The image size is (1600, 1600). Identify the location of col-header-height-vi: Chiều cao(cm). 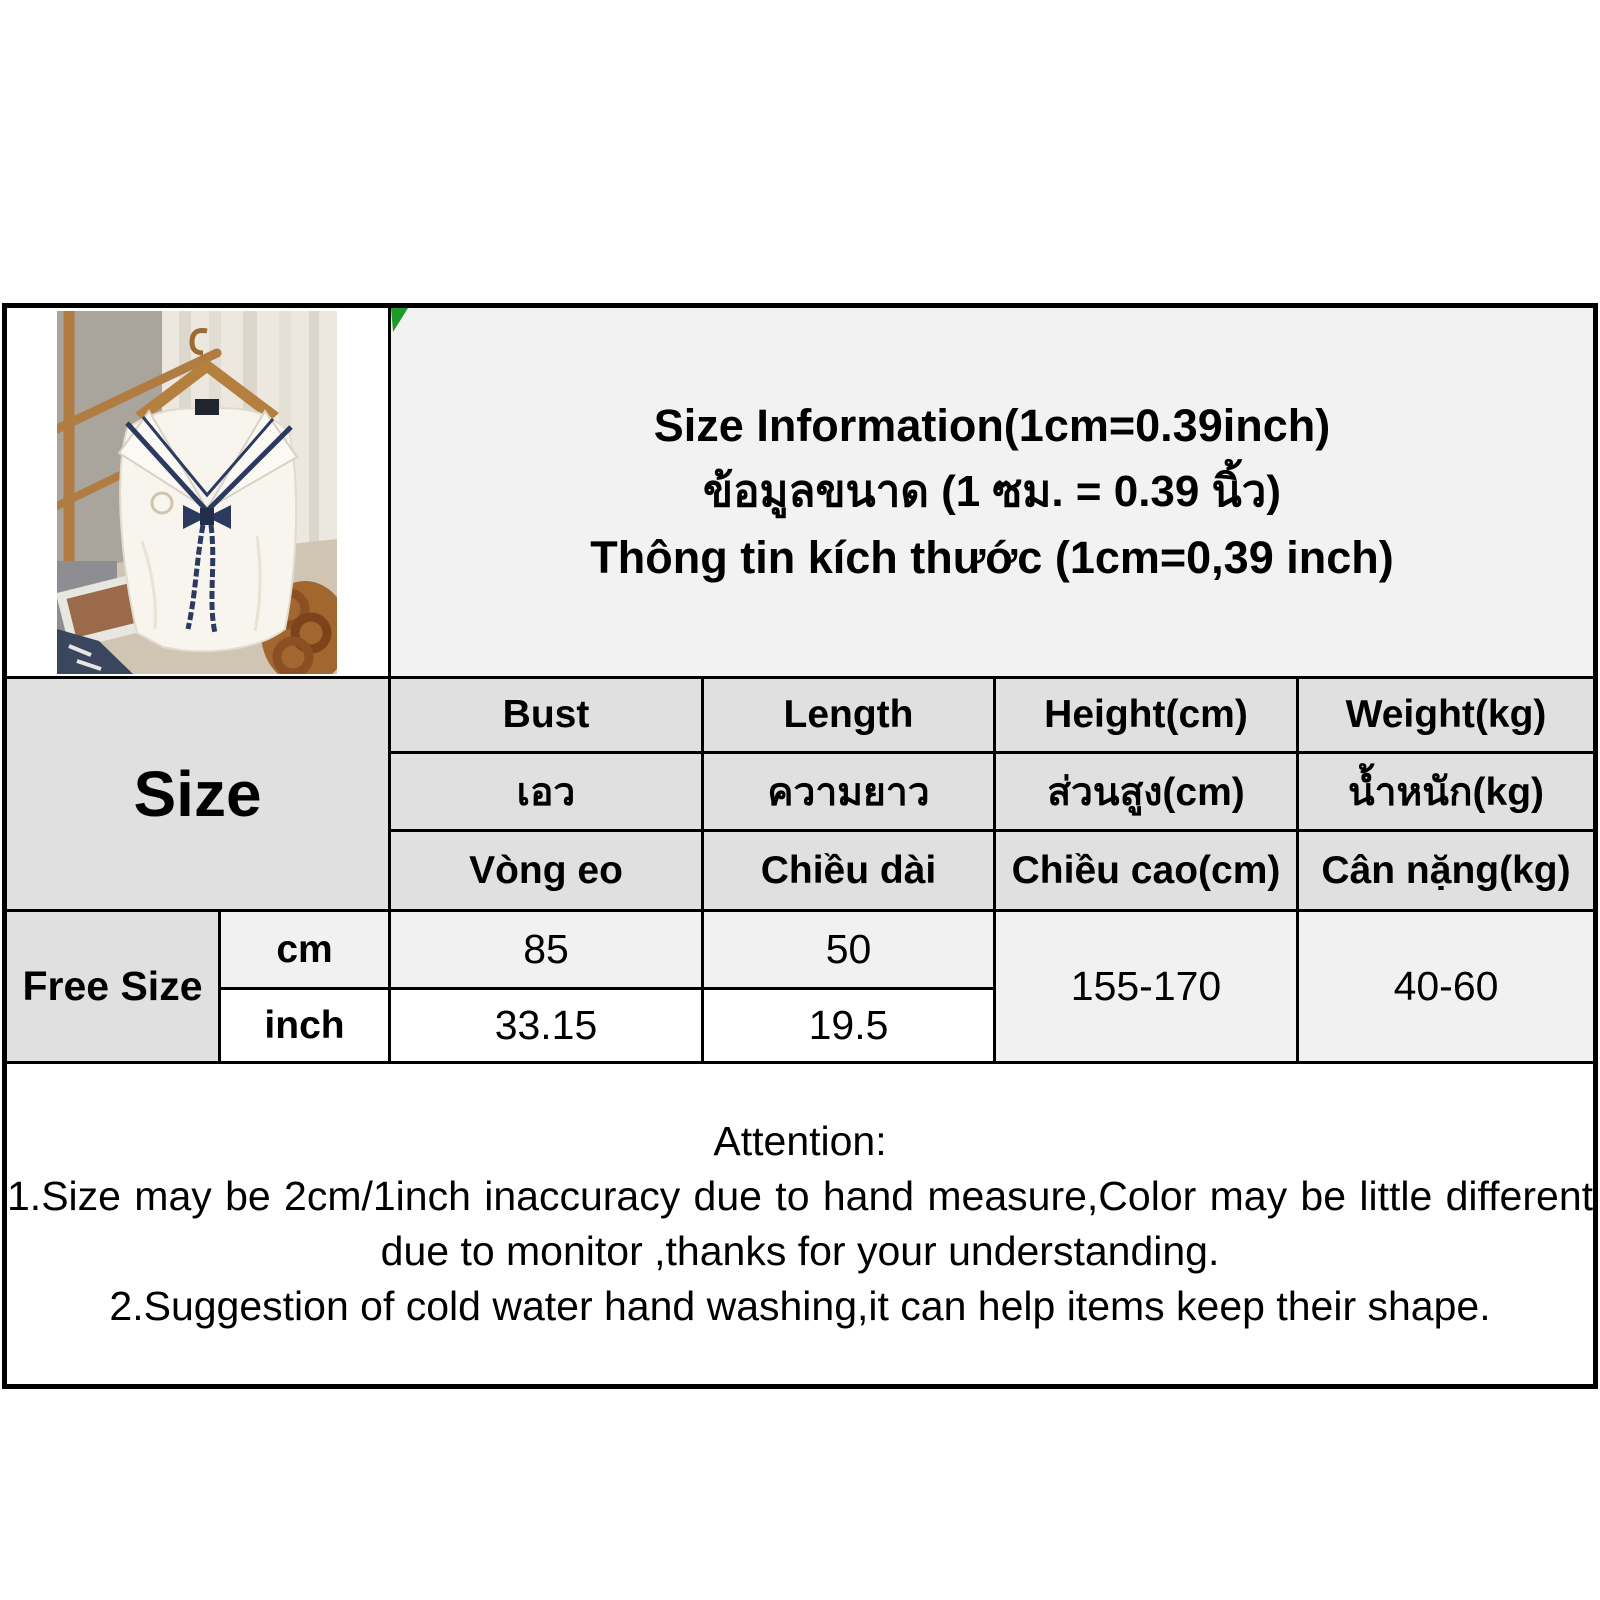
(1146, 870).